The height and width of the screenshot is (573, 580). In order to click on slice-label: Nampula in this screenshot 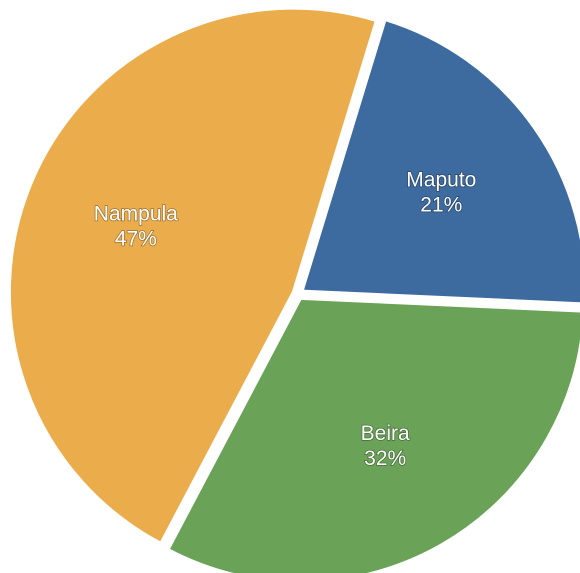, I will do `click(136, 214)`.